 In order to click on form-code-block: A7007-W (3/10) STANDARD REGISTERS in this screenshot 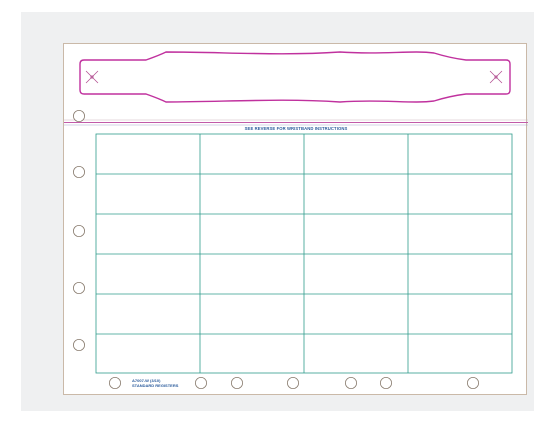, I will do `click(155, 383)`.